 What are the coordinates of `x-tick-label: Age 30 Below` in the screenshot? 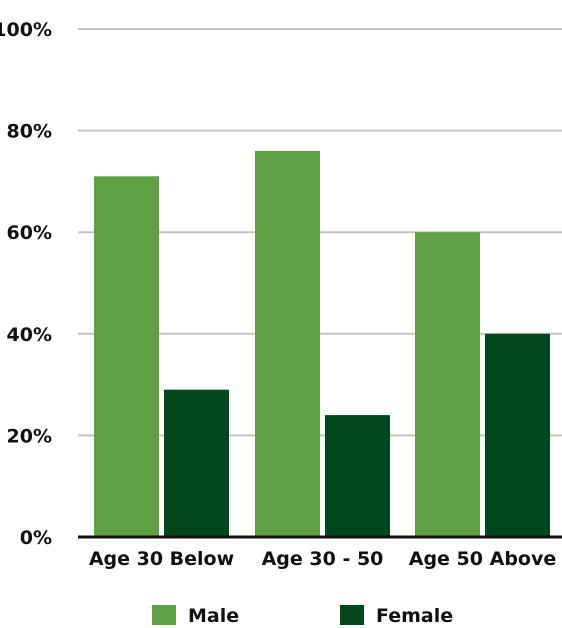 It's located at (161, 559).